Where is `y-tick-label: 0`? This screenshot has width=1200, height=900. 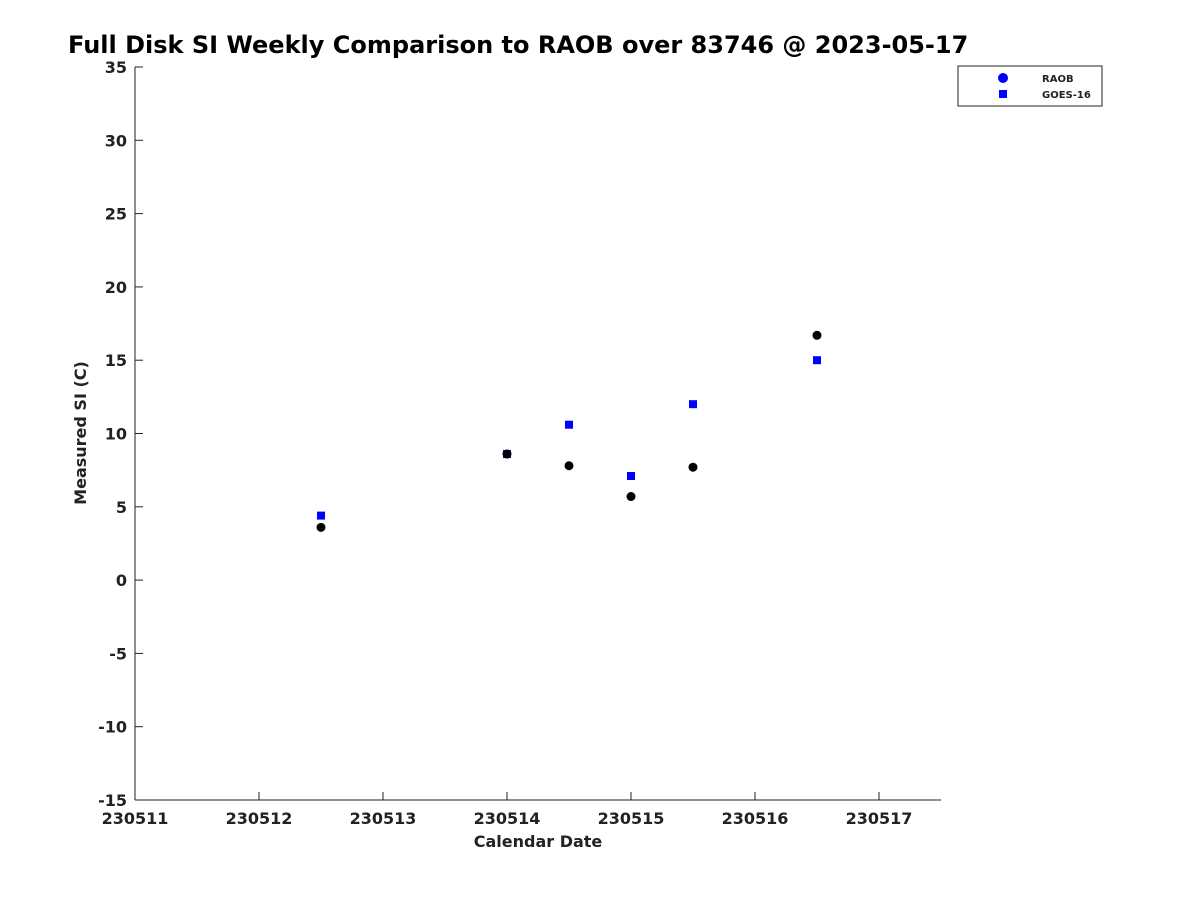 y-tick-label: 0 is located at coordinates (121, 580).